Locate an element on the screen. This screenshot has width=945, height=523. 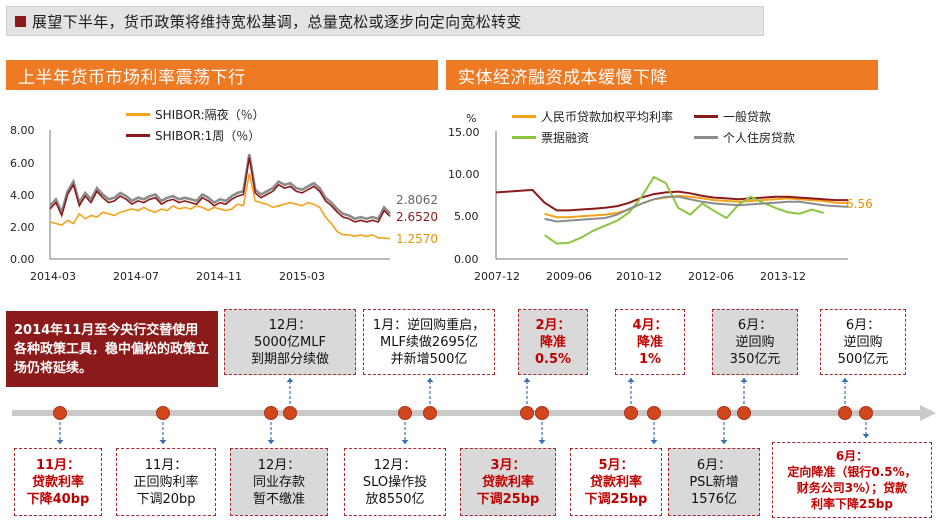
x-tick: 2012-06 is located at coordinates (711, 276).